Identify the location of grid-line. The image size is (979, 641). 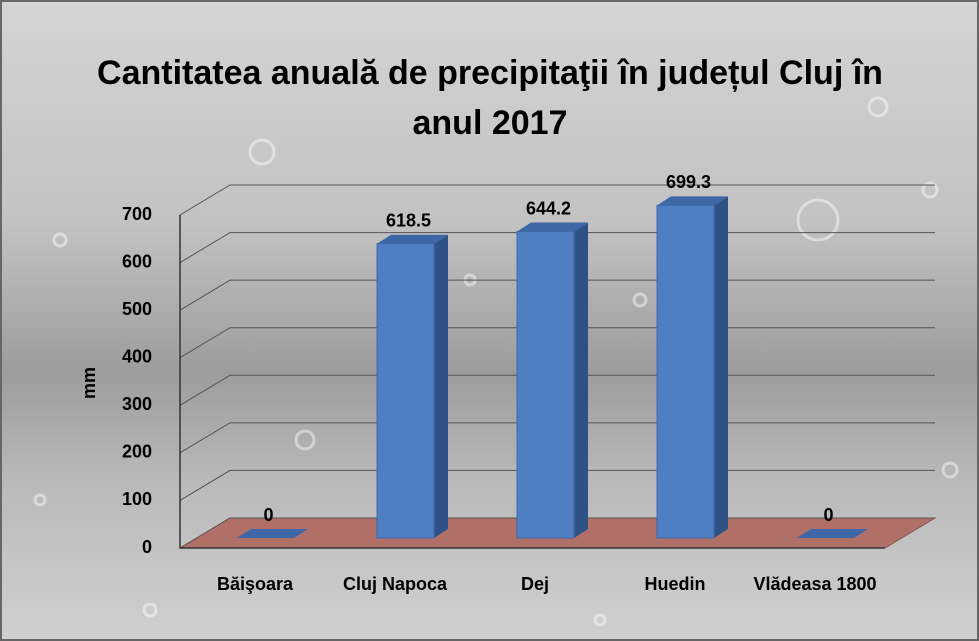
(557, 200).